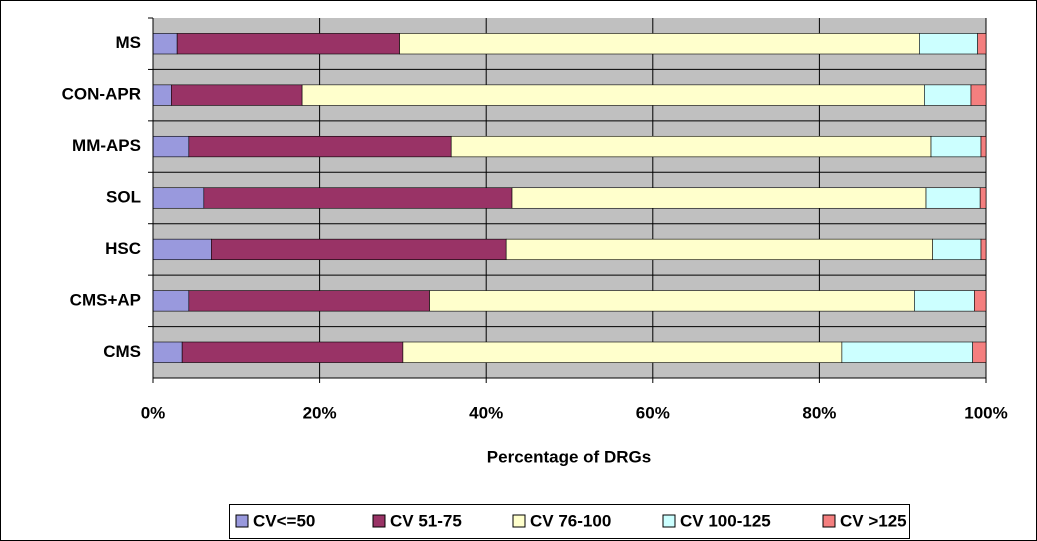  What do you see at coordinates (653, 412) in the screenshot?
I see `x-tick-label: 60%` at bounding box center [653, 412].